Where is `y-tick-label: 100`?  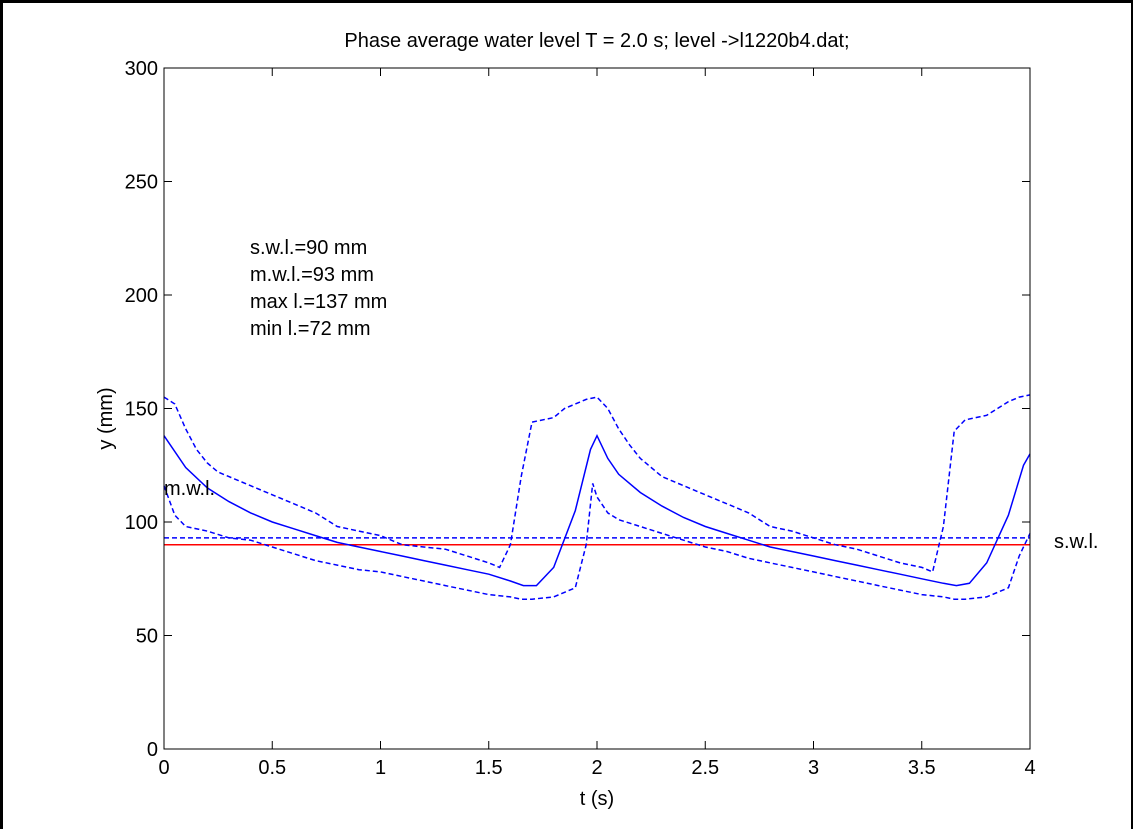 y-tick-label: 100 is located at coordinates (141, 523).